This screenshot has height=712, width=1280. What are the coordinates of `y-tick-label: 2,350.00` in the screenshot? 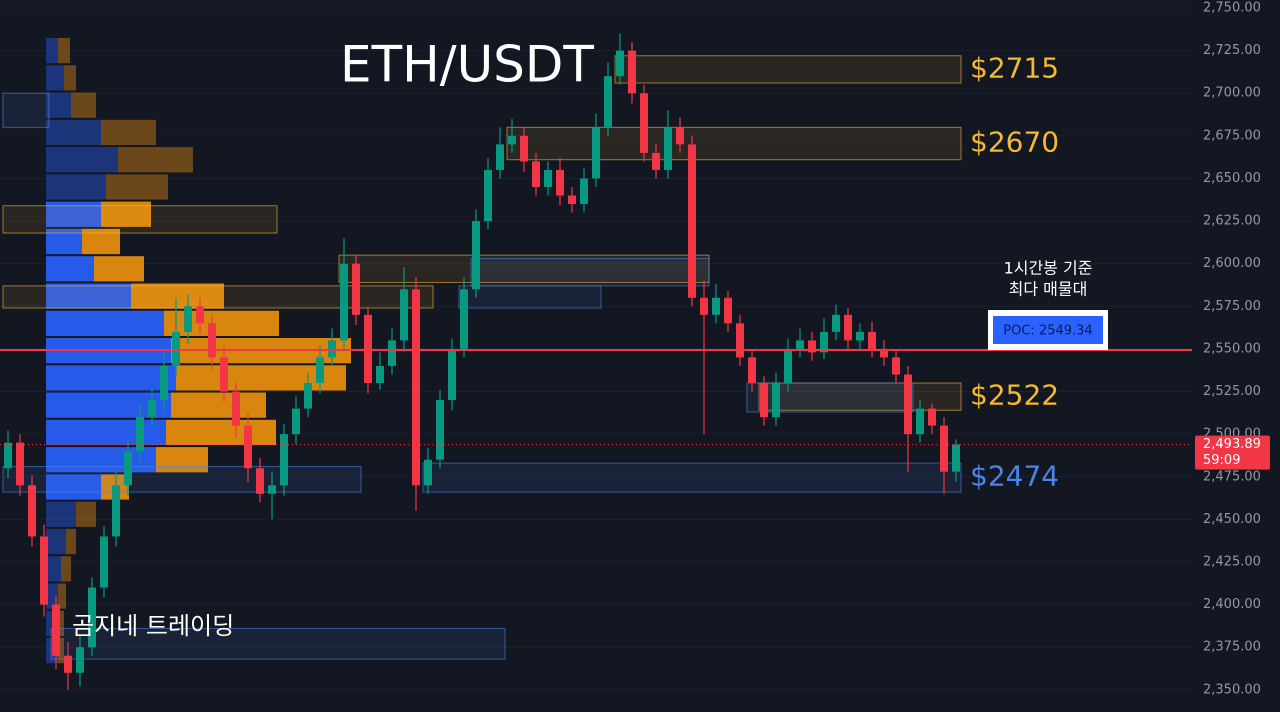 It's located at (1232, 689).